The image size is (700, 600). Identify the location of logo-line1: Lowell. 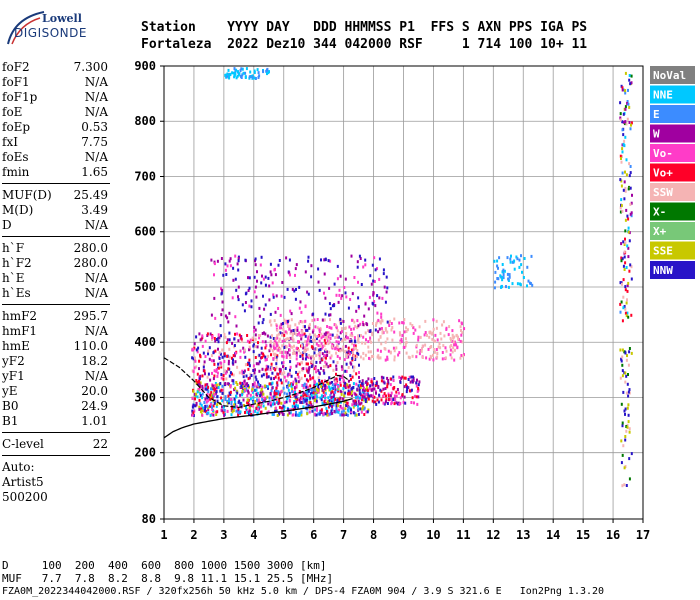
(62, 18).